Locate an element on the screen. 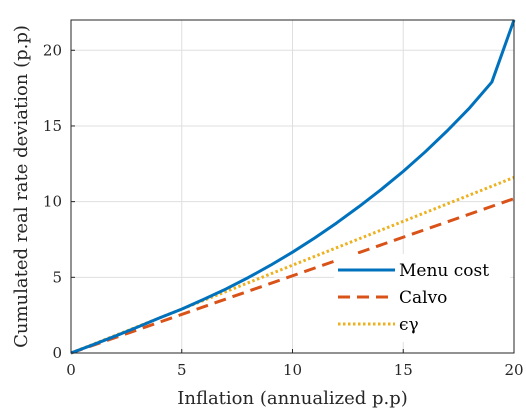 Image resolution: width=526 pixels, height=413 pixels. y-axis-label: Cumulated real rate deviation (p.p) is located at coordinates (21, 186).